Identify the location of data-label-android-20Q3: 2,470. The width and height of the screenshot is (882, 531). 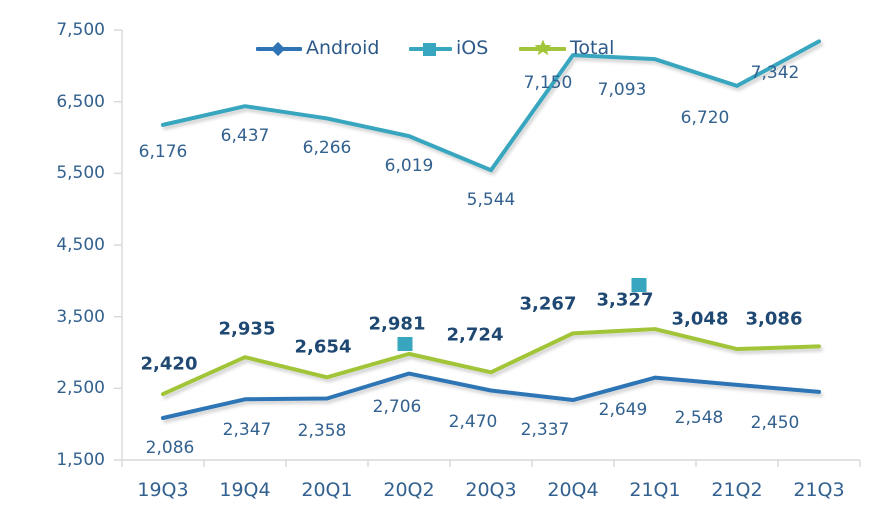
(473, 422).